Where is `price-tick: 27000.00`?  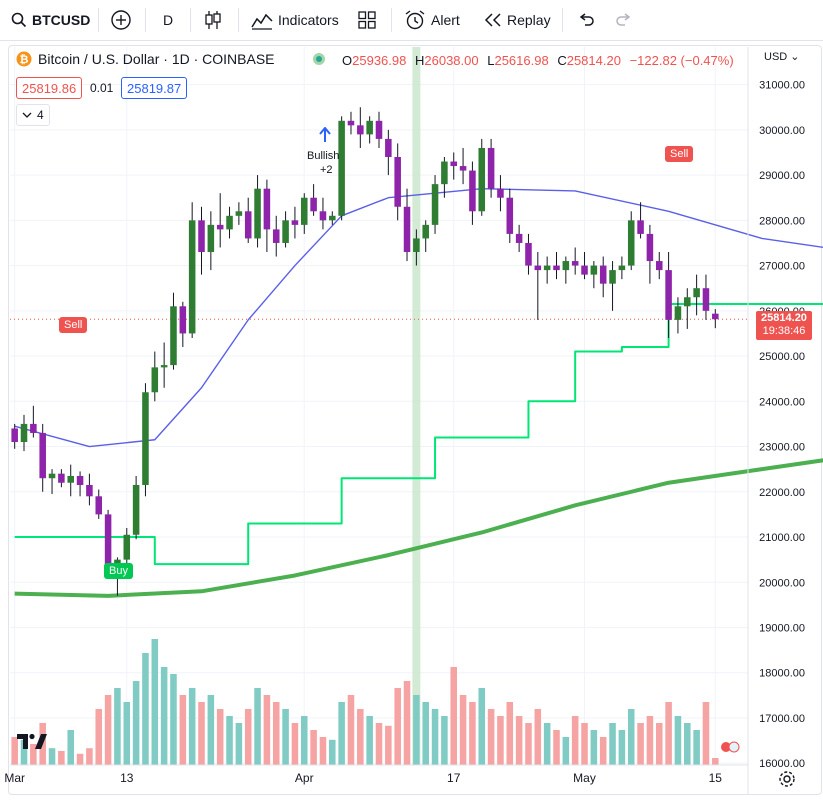
price-tick: 27000.00 is located at coordinates (782, 267).